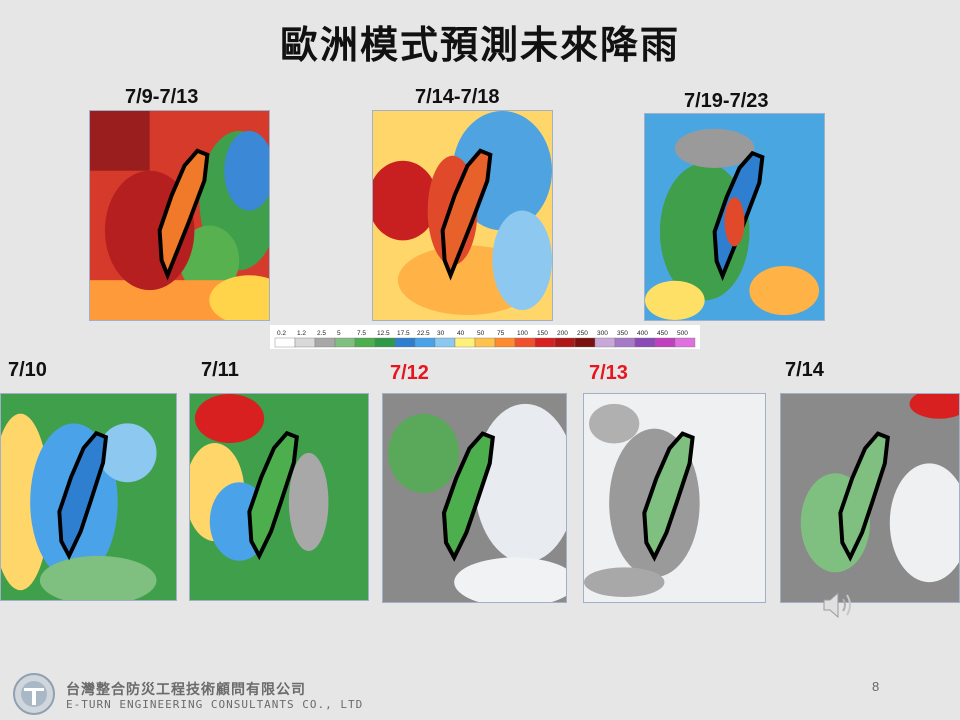 This screenshot has height=720, width=960. I want to click on period-label-2: 7/14-7/18, so click(457, 97).